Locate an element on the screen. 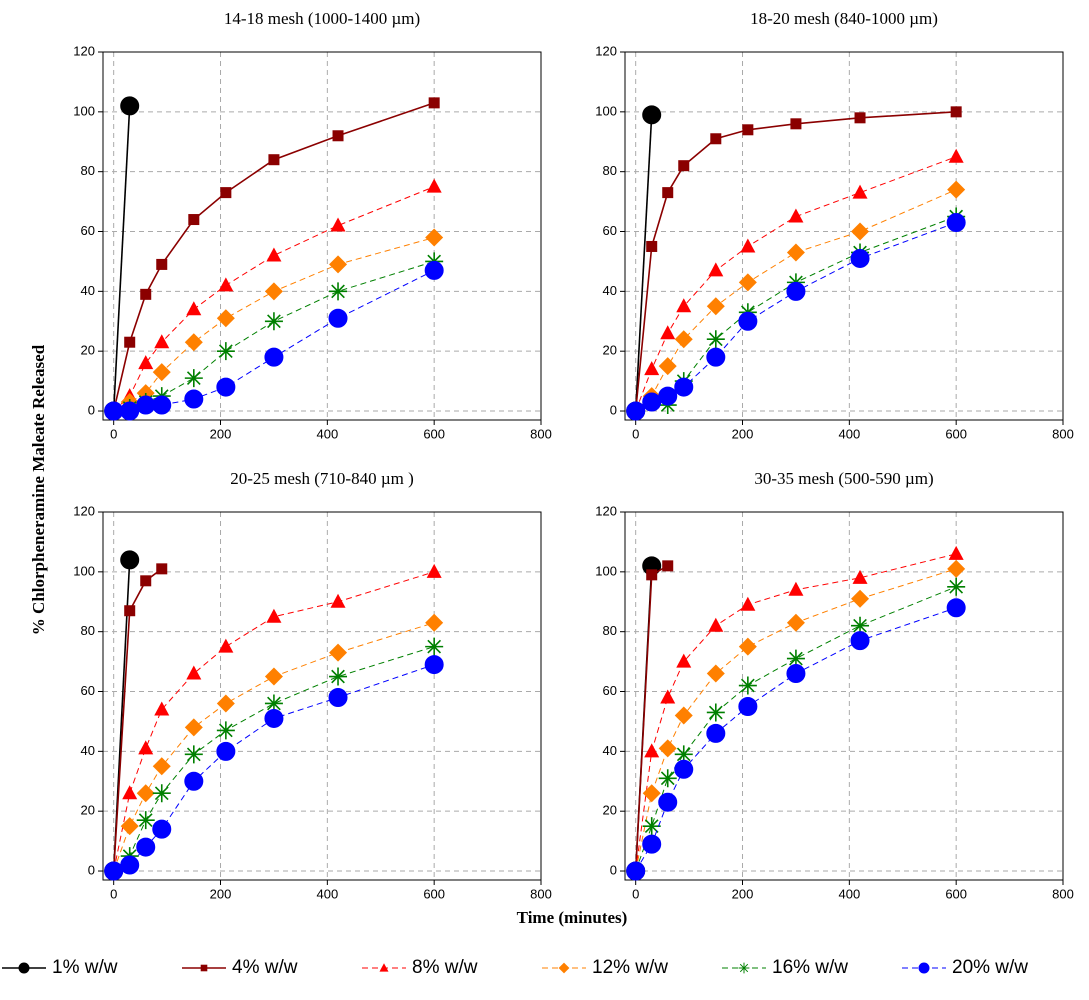 This screenshot has width=1089, height=1000. y-tick-label: 120 is located at coordinates (606, 50).